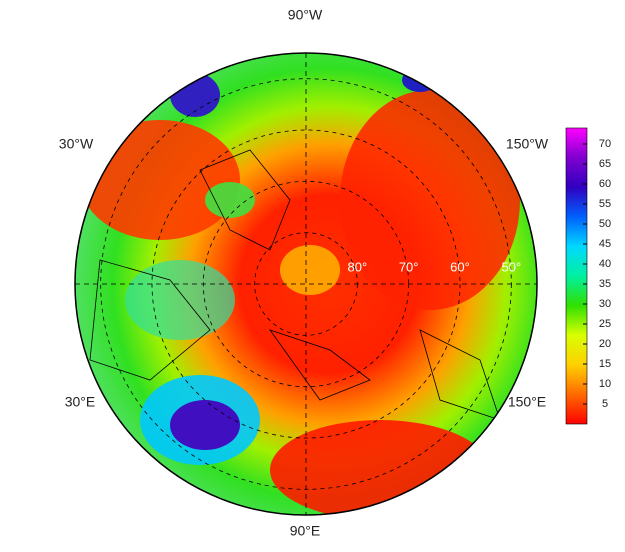 The height and width of the screenshot is (552, 625). Describe the element at coordinates (605, 384) in the screenshot. I see `colorbar-tick-label: 10` at that location.